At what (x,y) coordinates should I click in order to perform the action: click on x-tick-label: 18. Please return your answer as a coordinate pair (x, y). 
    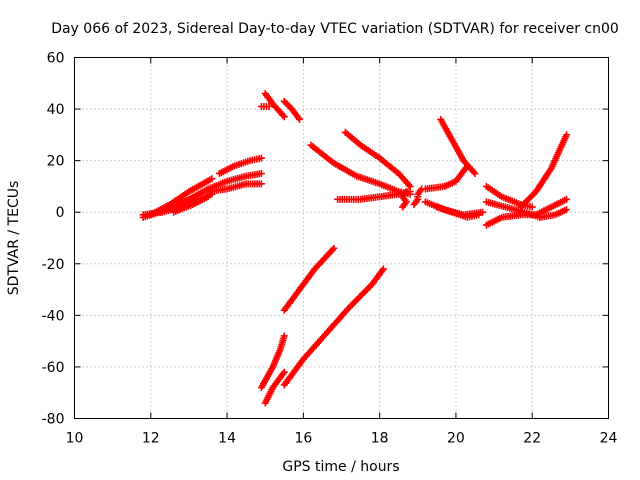
    Looking at the image, I should click on (380, 439).